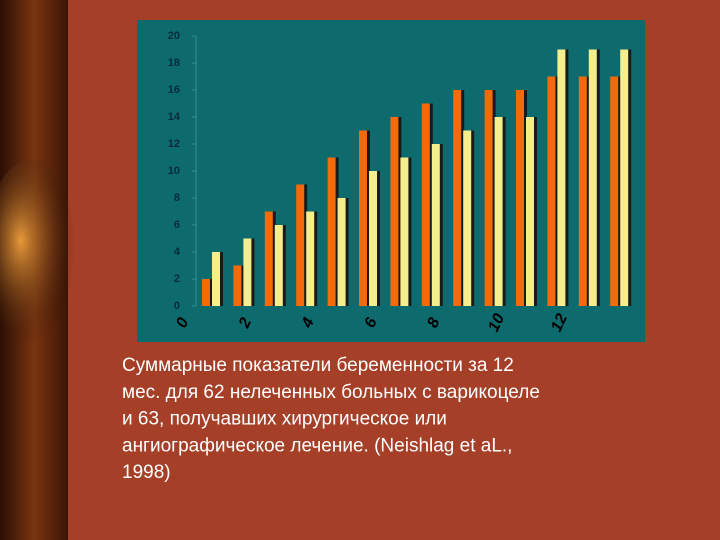 This screenshot has height=540, width=720. Describe the element at coordinates (174, 36) in the screenshot. I see `y-tick-label: 20` at that location.